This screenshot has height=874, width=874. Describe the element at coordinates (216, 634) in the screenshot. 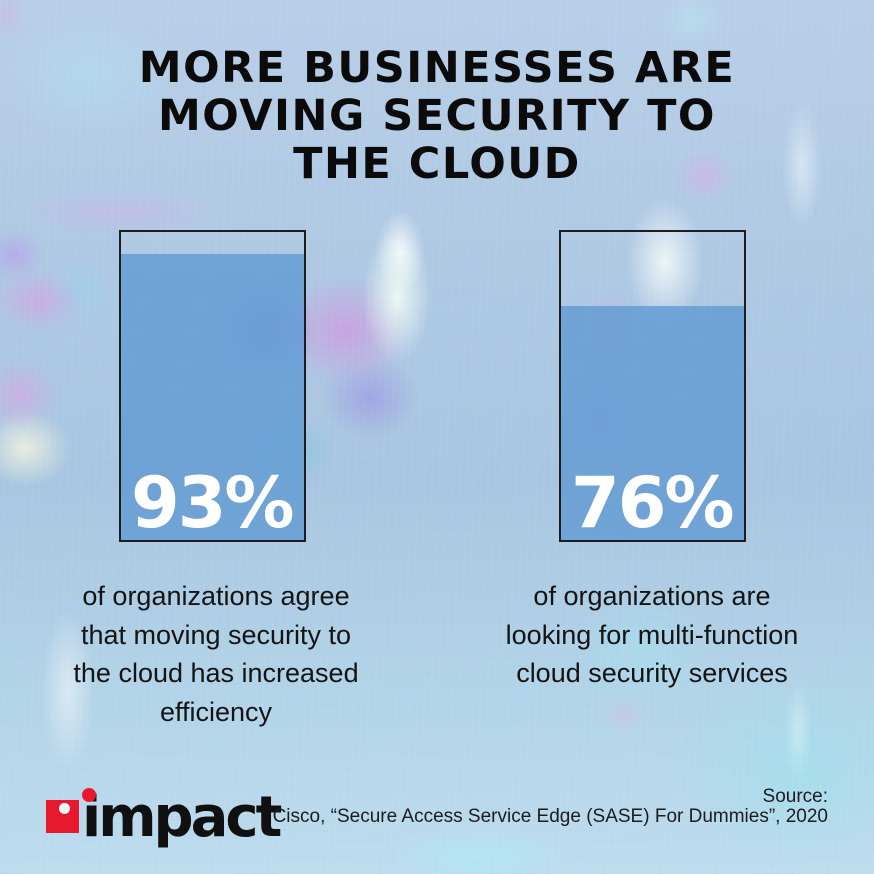

I see `caption-line: that moving security to` at that location.